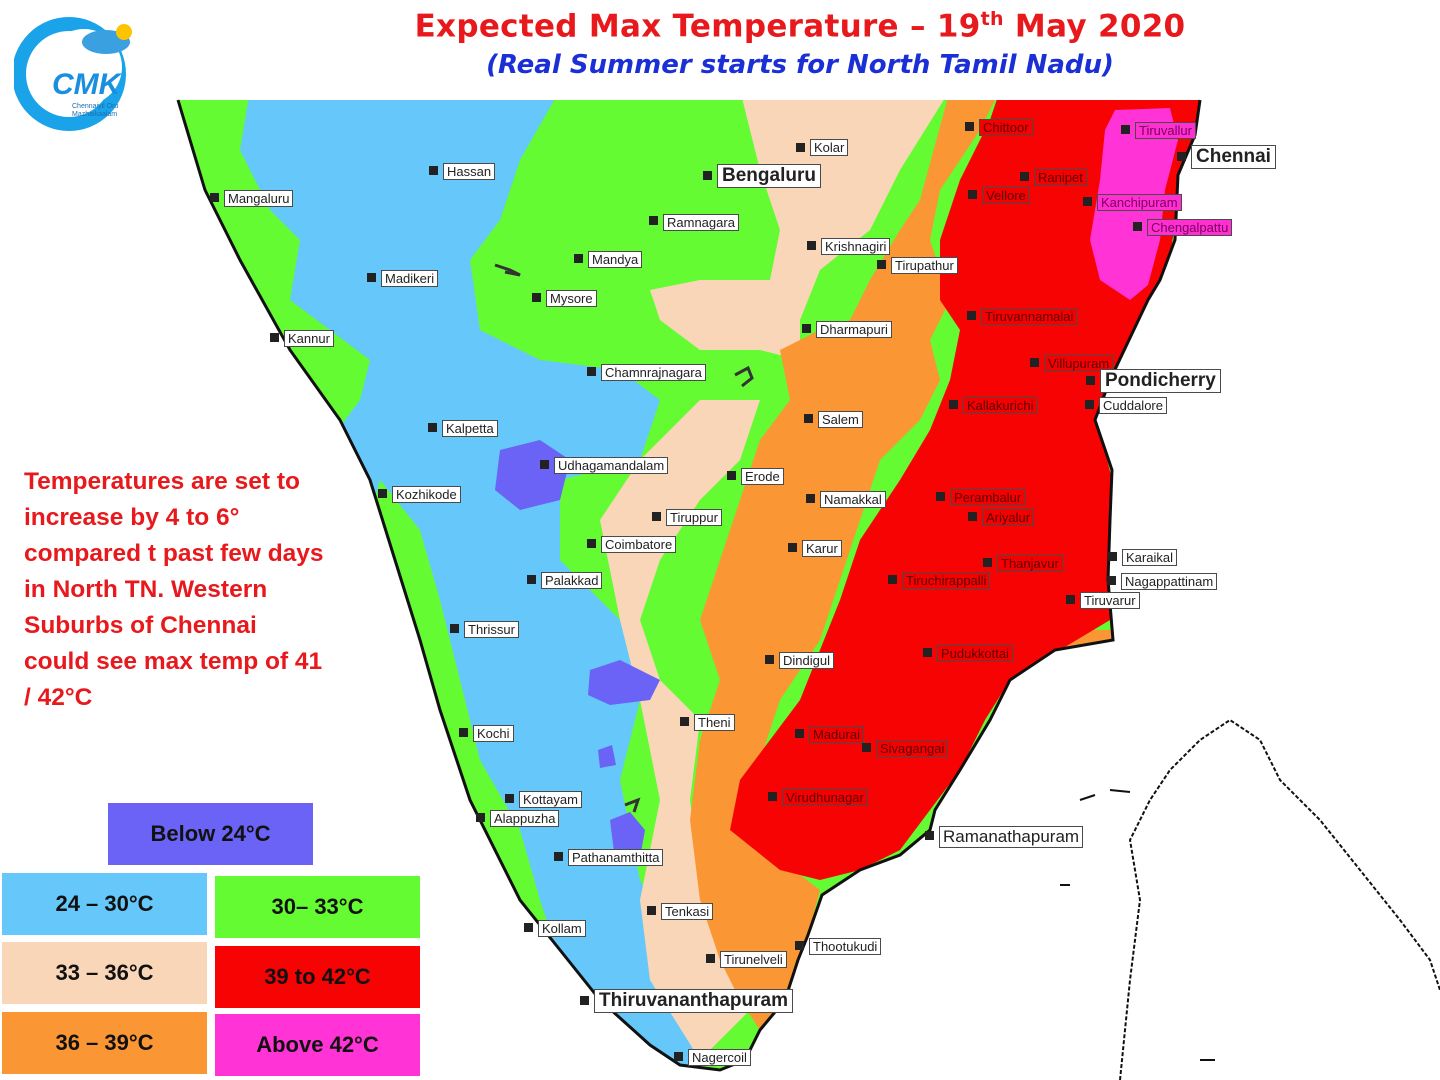  What do you see at coordinates (1233, 157) in the screenshot?
I see `place-label: Chennai` at bounding box center [1233, 157].